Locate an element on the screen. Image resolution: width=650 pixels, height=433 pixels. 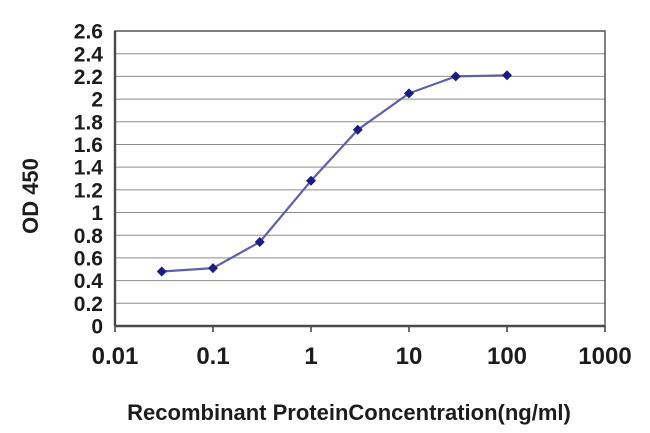
y-tick-label-2.6: 2.6 is located at coordinates (88, 32).